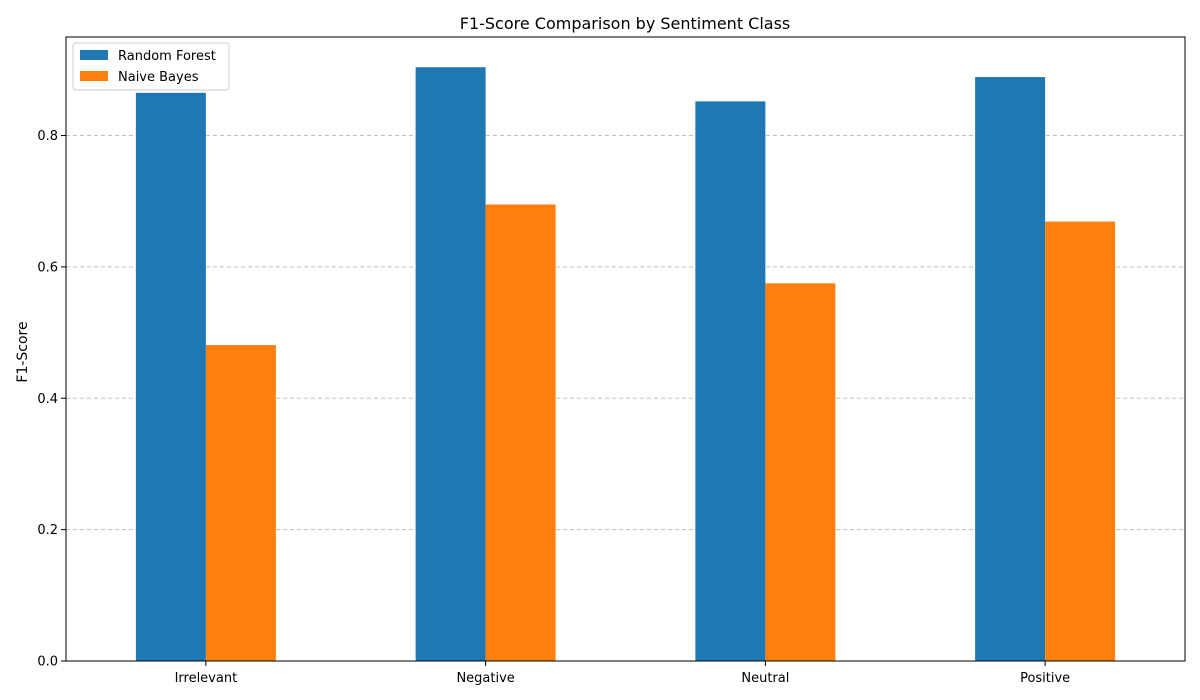 Image resolution: width=1200 pixels, height=700 pixels. I want to click on x-tick-label-positive: Positive, so click(1045, 678).